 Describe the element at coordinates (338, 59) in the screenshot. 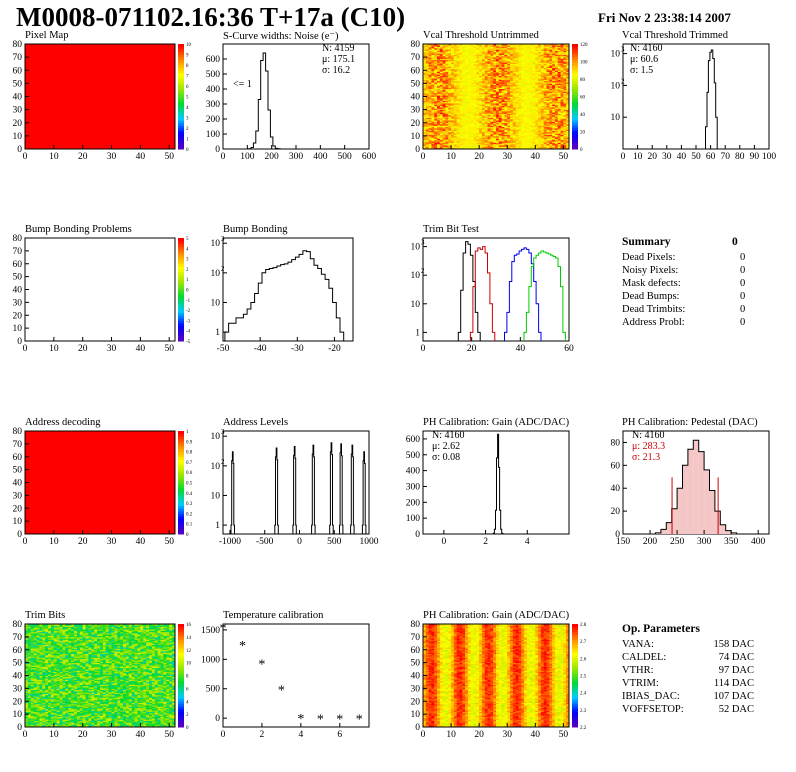

I see `scurve-stats: N: 4159 μ: 175.1 σ: 16.2` at that location.